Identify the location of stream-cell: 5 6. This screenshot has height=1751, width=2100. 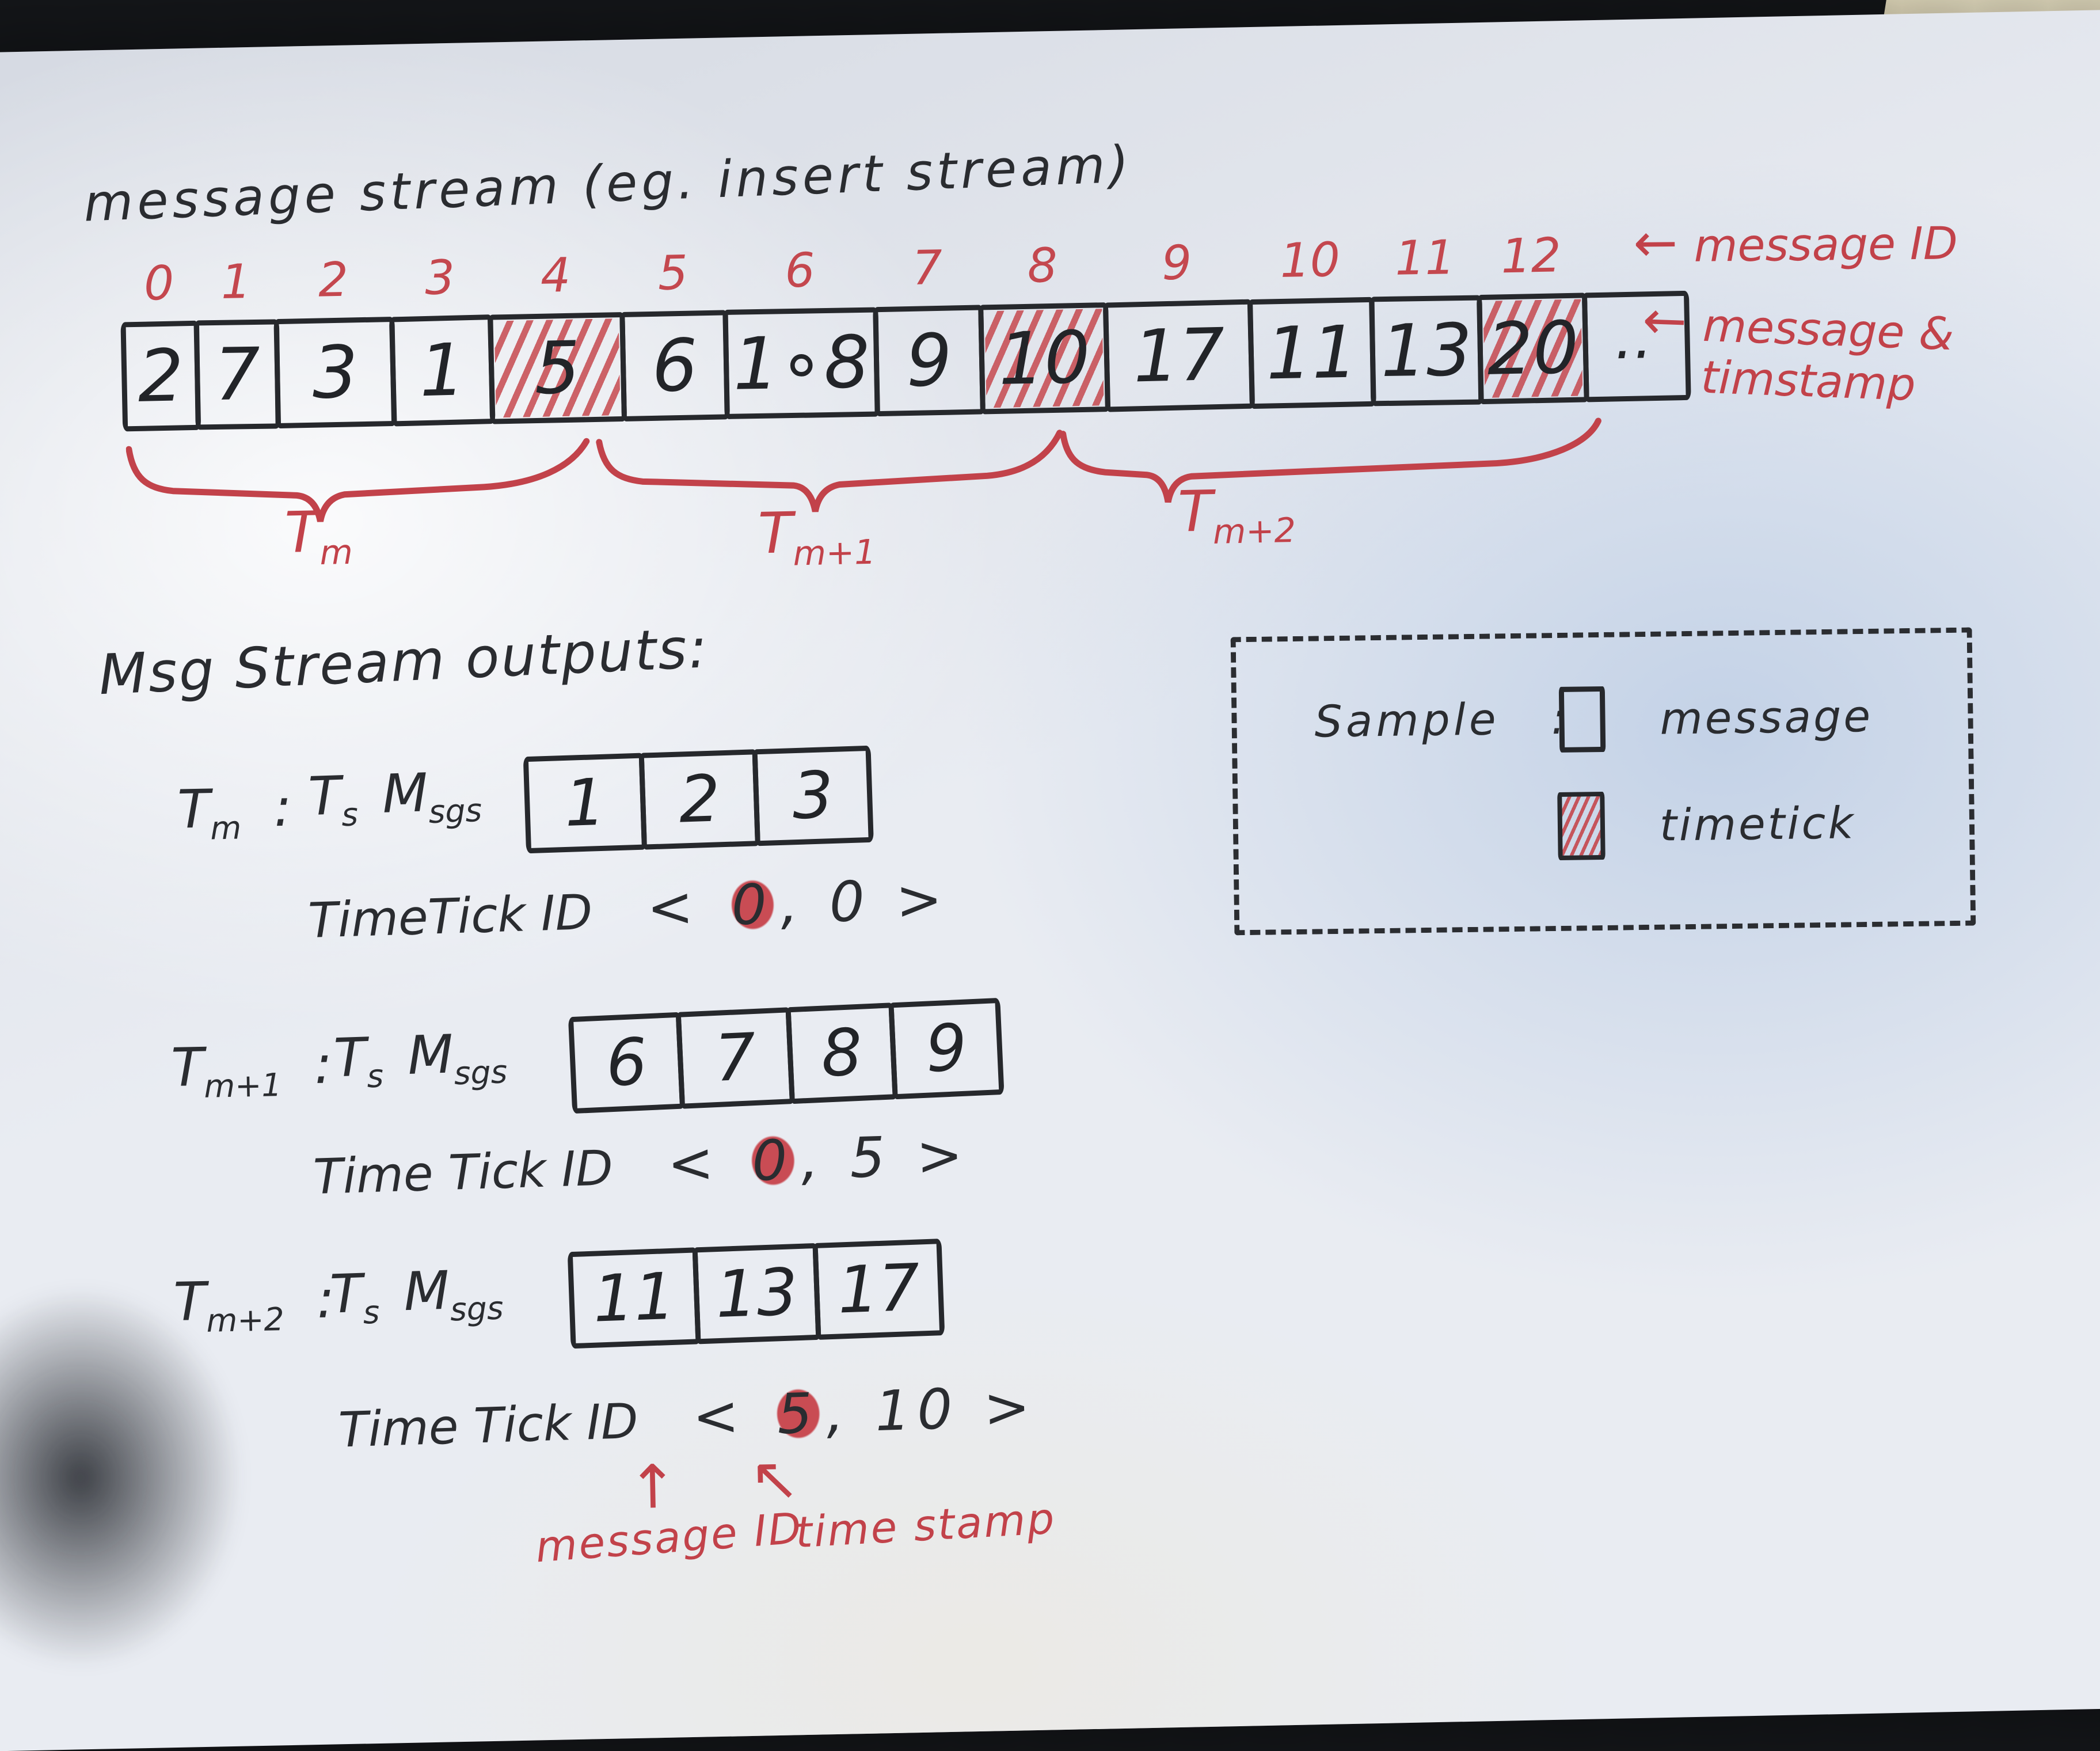
(674, 366).